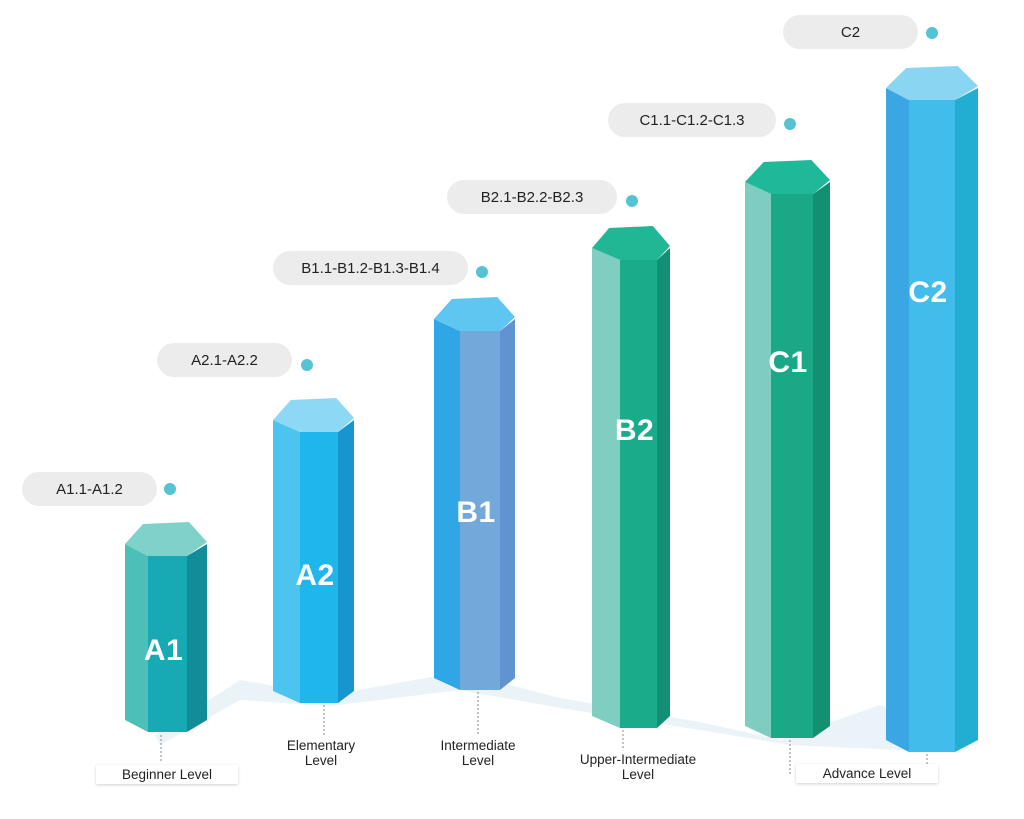  Describe the element at coordinates (482, 272) in the screenshot. I see `marker-dot-b1` at that location.